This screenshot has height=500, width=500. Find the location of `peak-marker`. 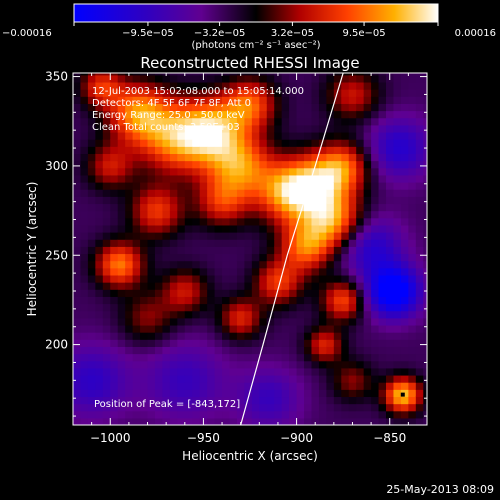

peak-marker is located at coordinates (402, 394).